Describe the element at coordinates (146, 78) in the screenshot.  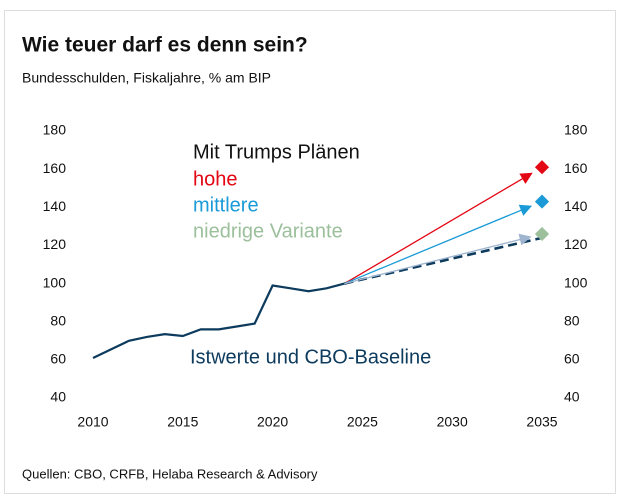
I see `subtitle: Bundesschulden, Fiskaljahre, % am BIP` at that location.